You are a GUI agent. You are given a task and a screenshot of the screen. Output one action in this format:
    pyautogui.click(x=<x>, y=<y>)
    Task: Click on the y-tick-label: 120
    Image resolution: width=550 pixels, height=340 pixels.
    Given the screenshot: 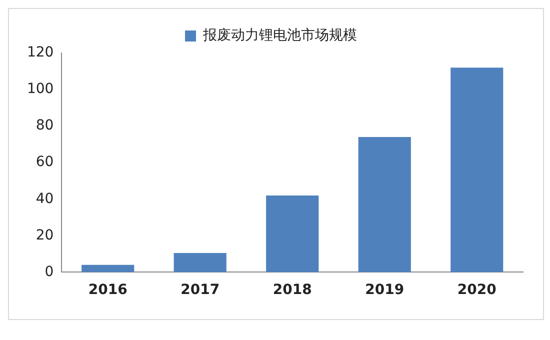 What is the action you would take?
    pyautogui.click(x=40, y=52)
    